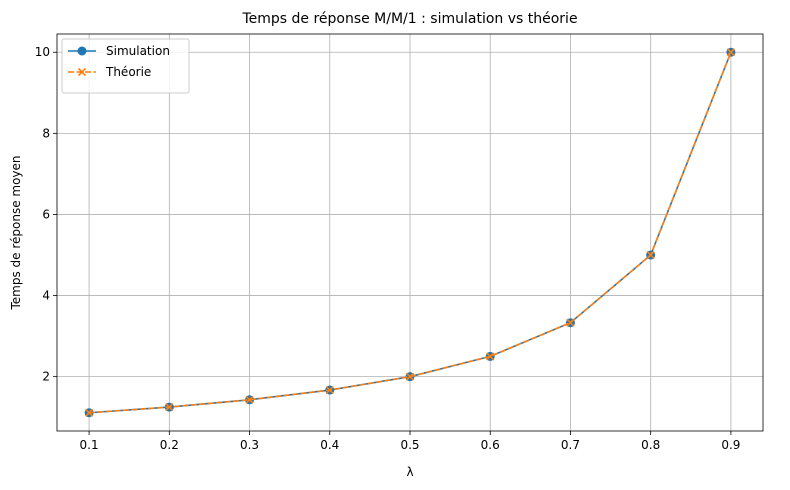  I want to click on y-tick-label: 10, so click(42, 52).